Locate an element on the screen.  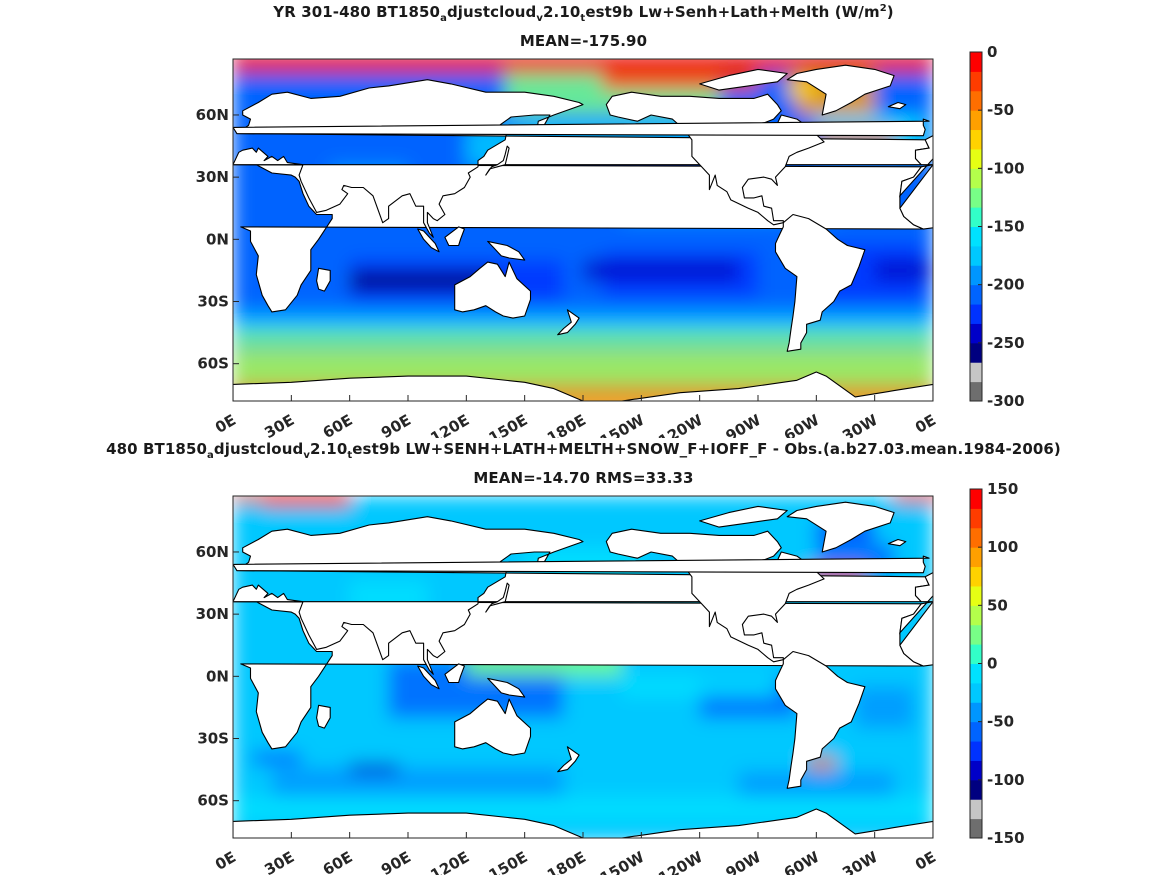
land-uk is located at coordinates (581, 564).